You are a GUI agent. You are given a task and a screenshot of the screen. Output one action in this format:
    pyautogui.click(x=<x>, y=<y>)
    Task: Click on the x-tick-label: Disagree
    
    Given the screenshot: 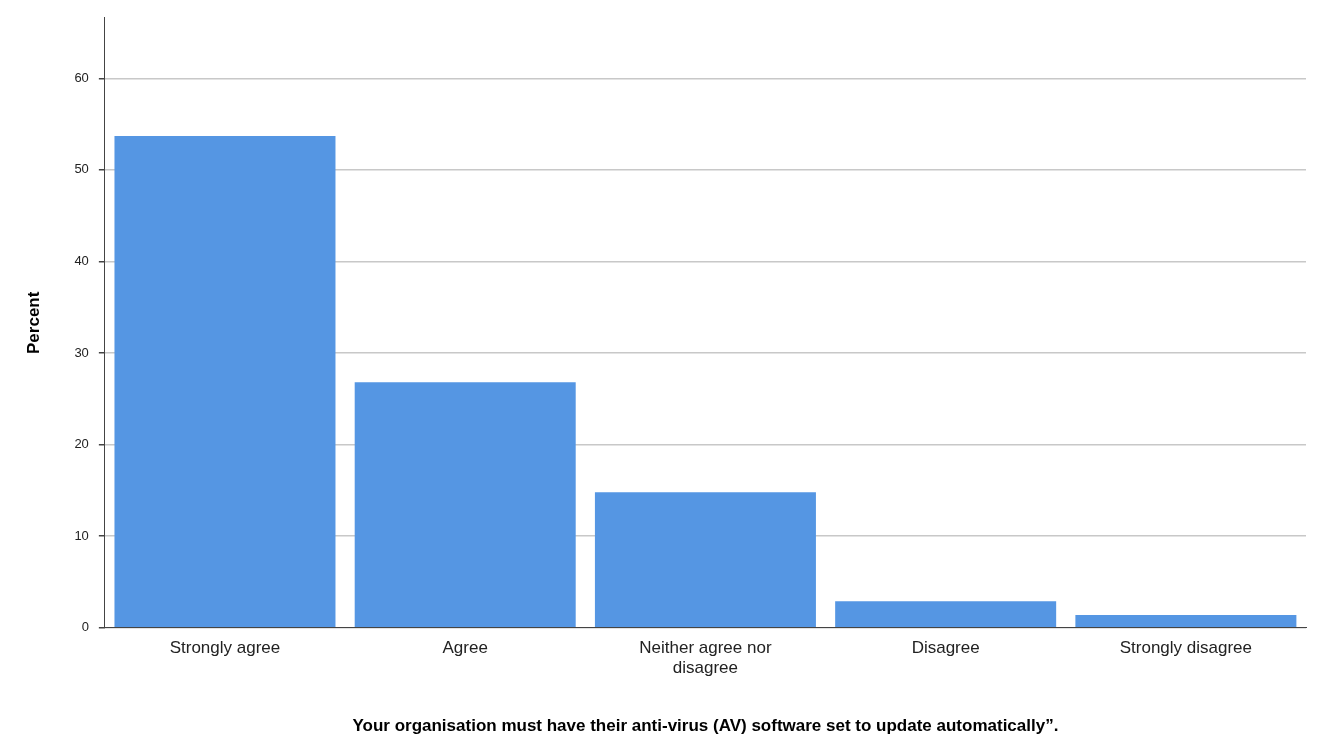 What is the action you would take?
    pyautogui.click(x=945, y=647)
    